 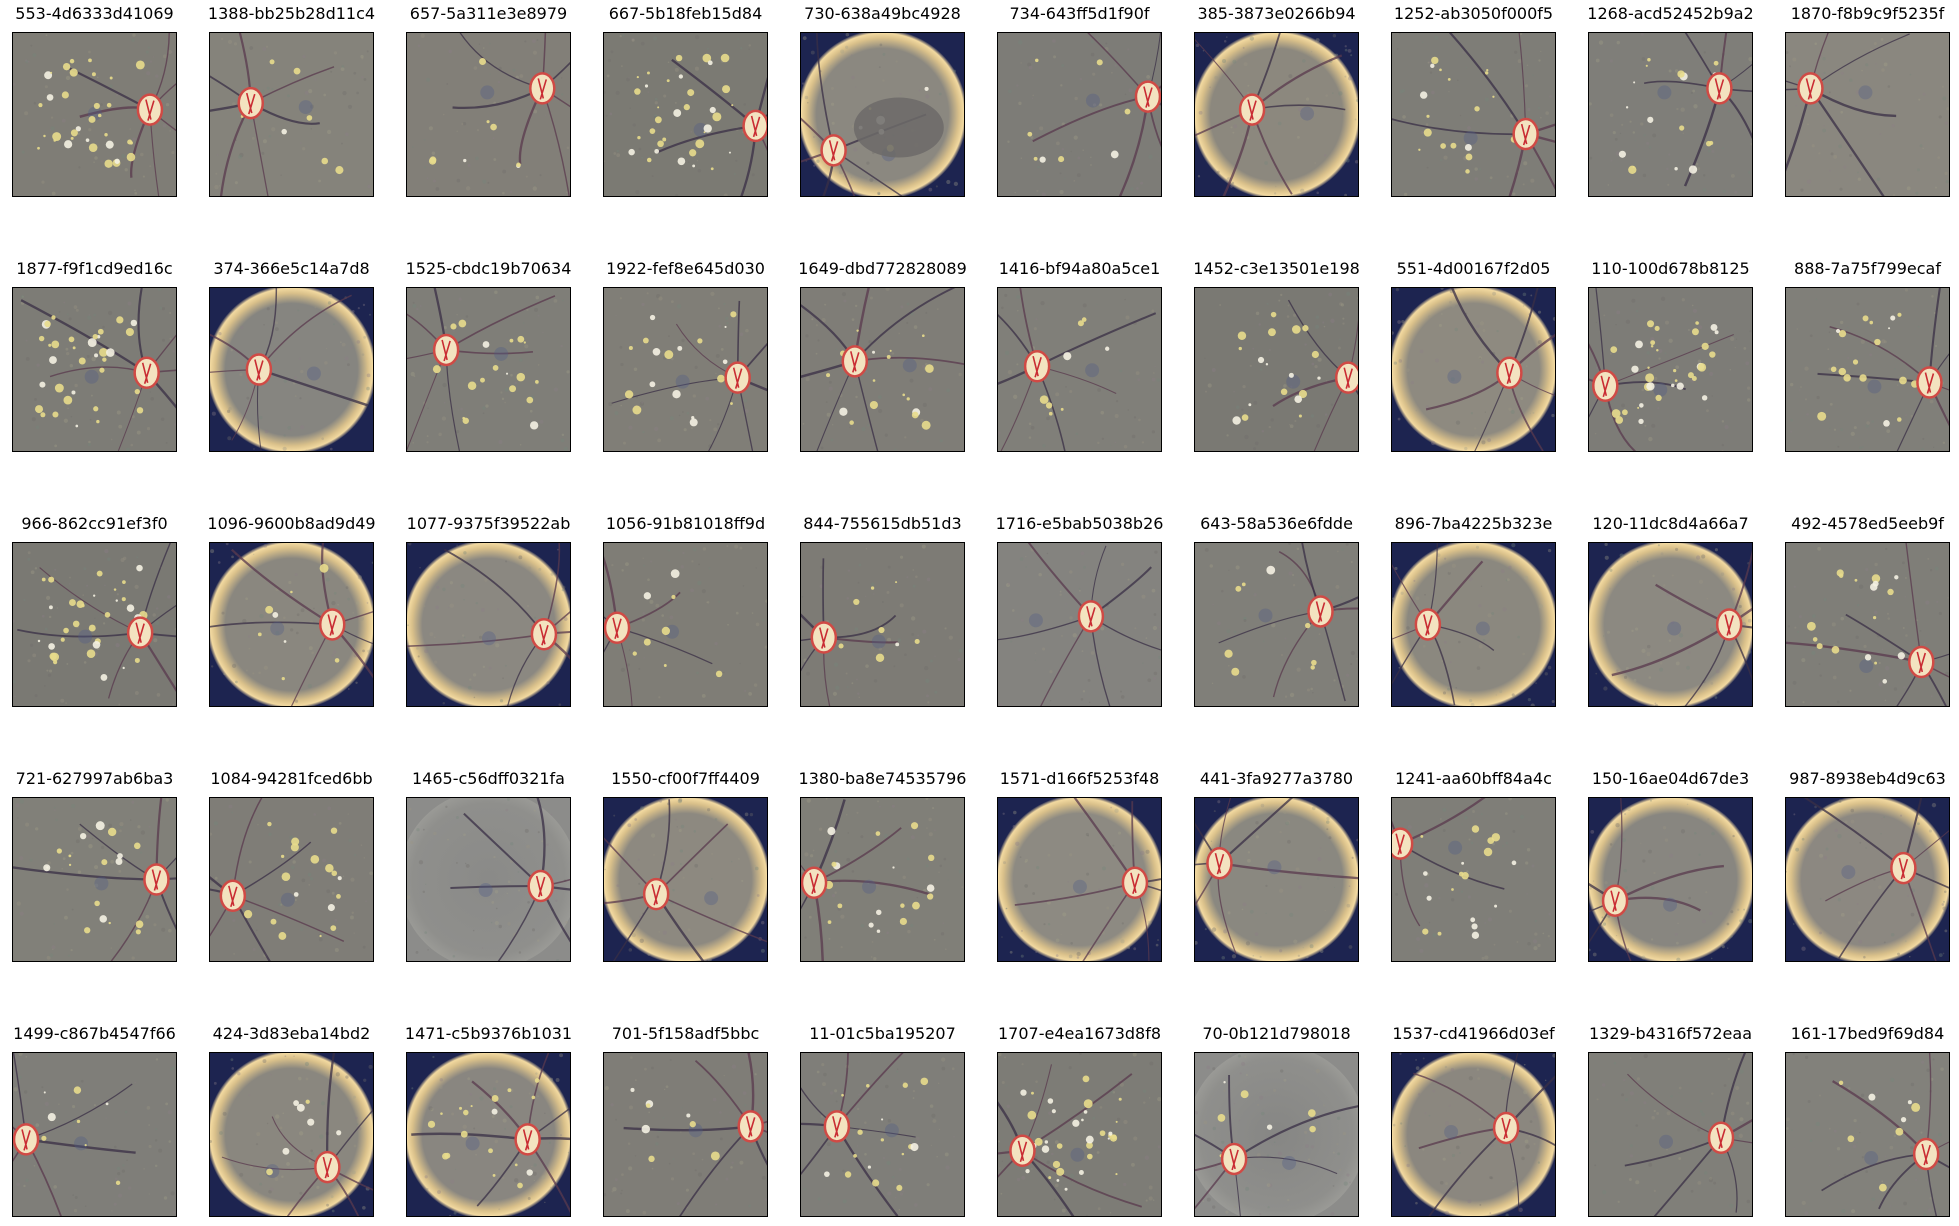 What do you see at coordinates (259, 370) in the screenshot?
I see `disc-vessel` at bounding box center [259, 370].